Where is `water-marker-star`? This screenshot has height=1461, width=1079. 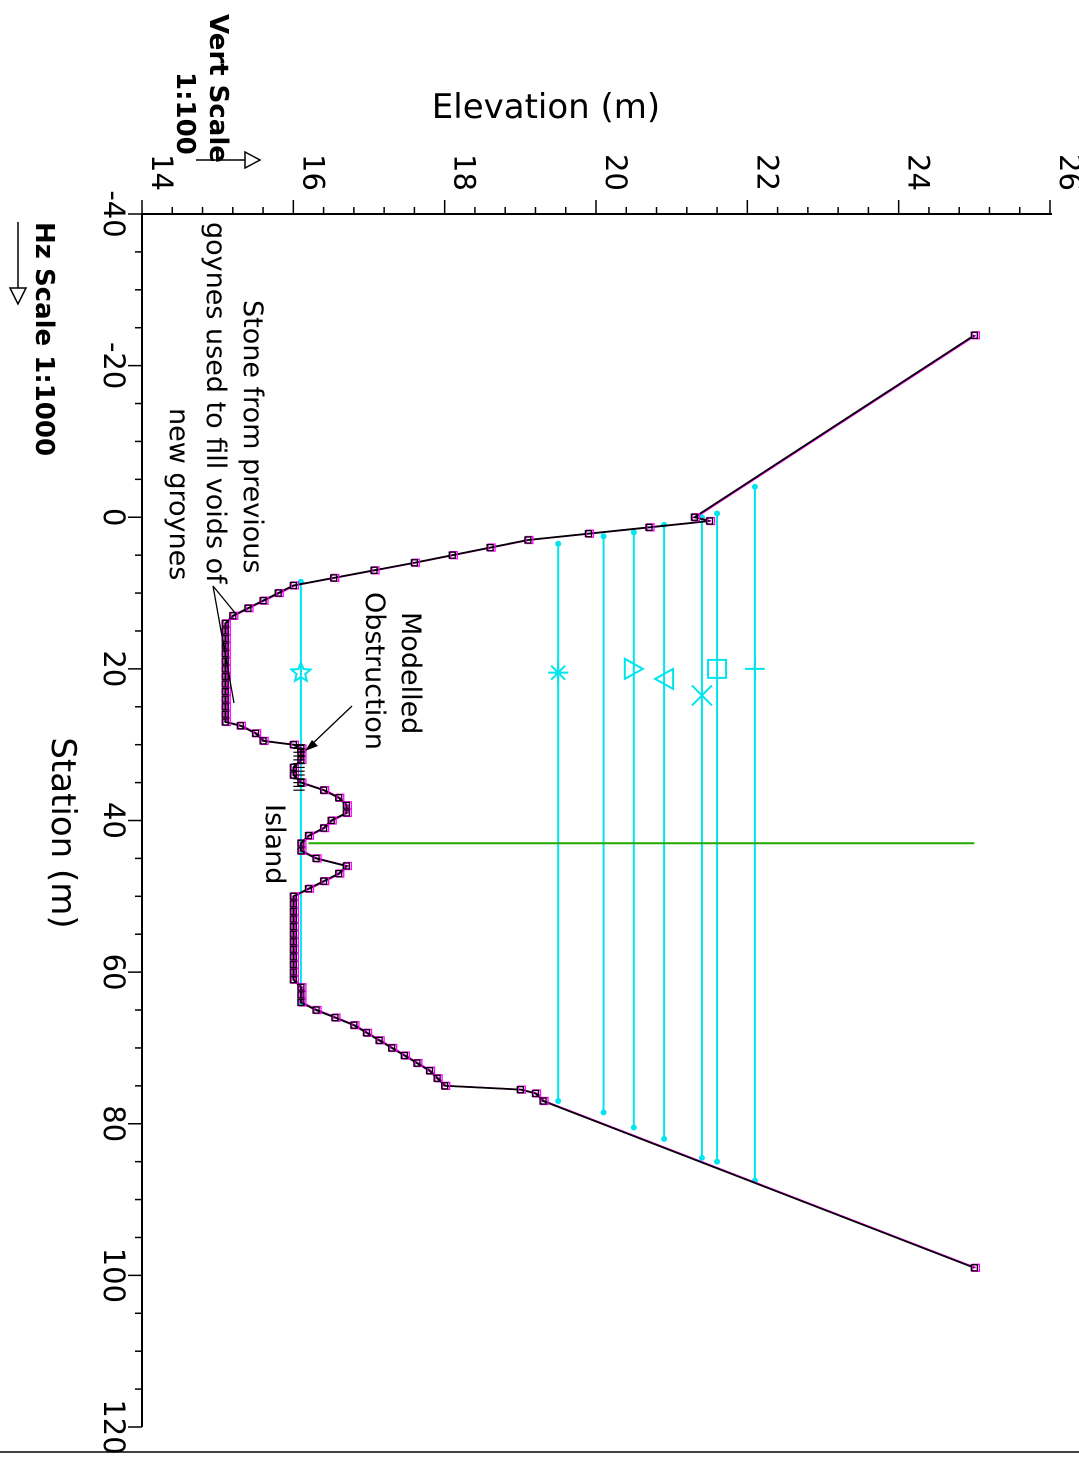
water-marker-star is located at coordinates (300, 671).